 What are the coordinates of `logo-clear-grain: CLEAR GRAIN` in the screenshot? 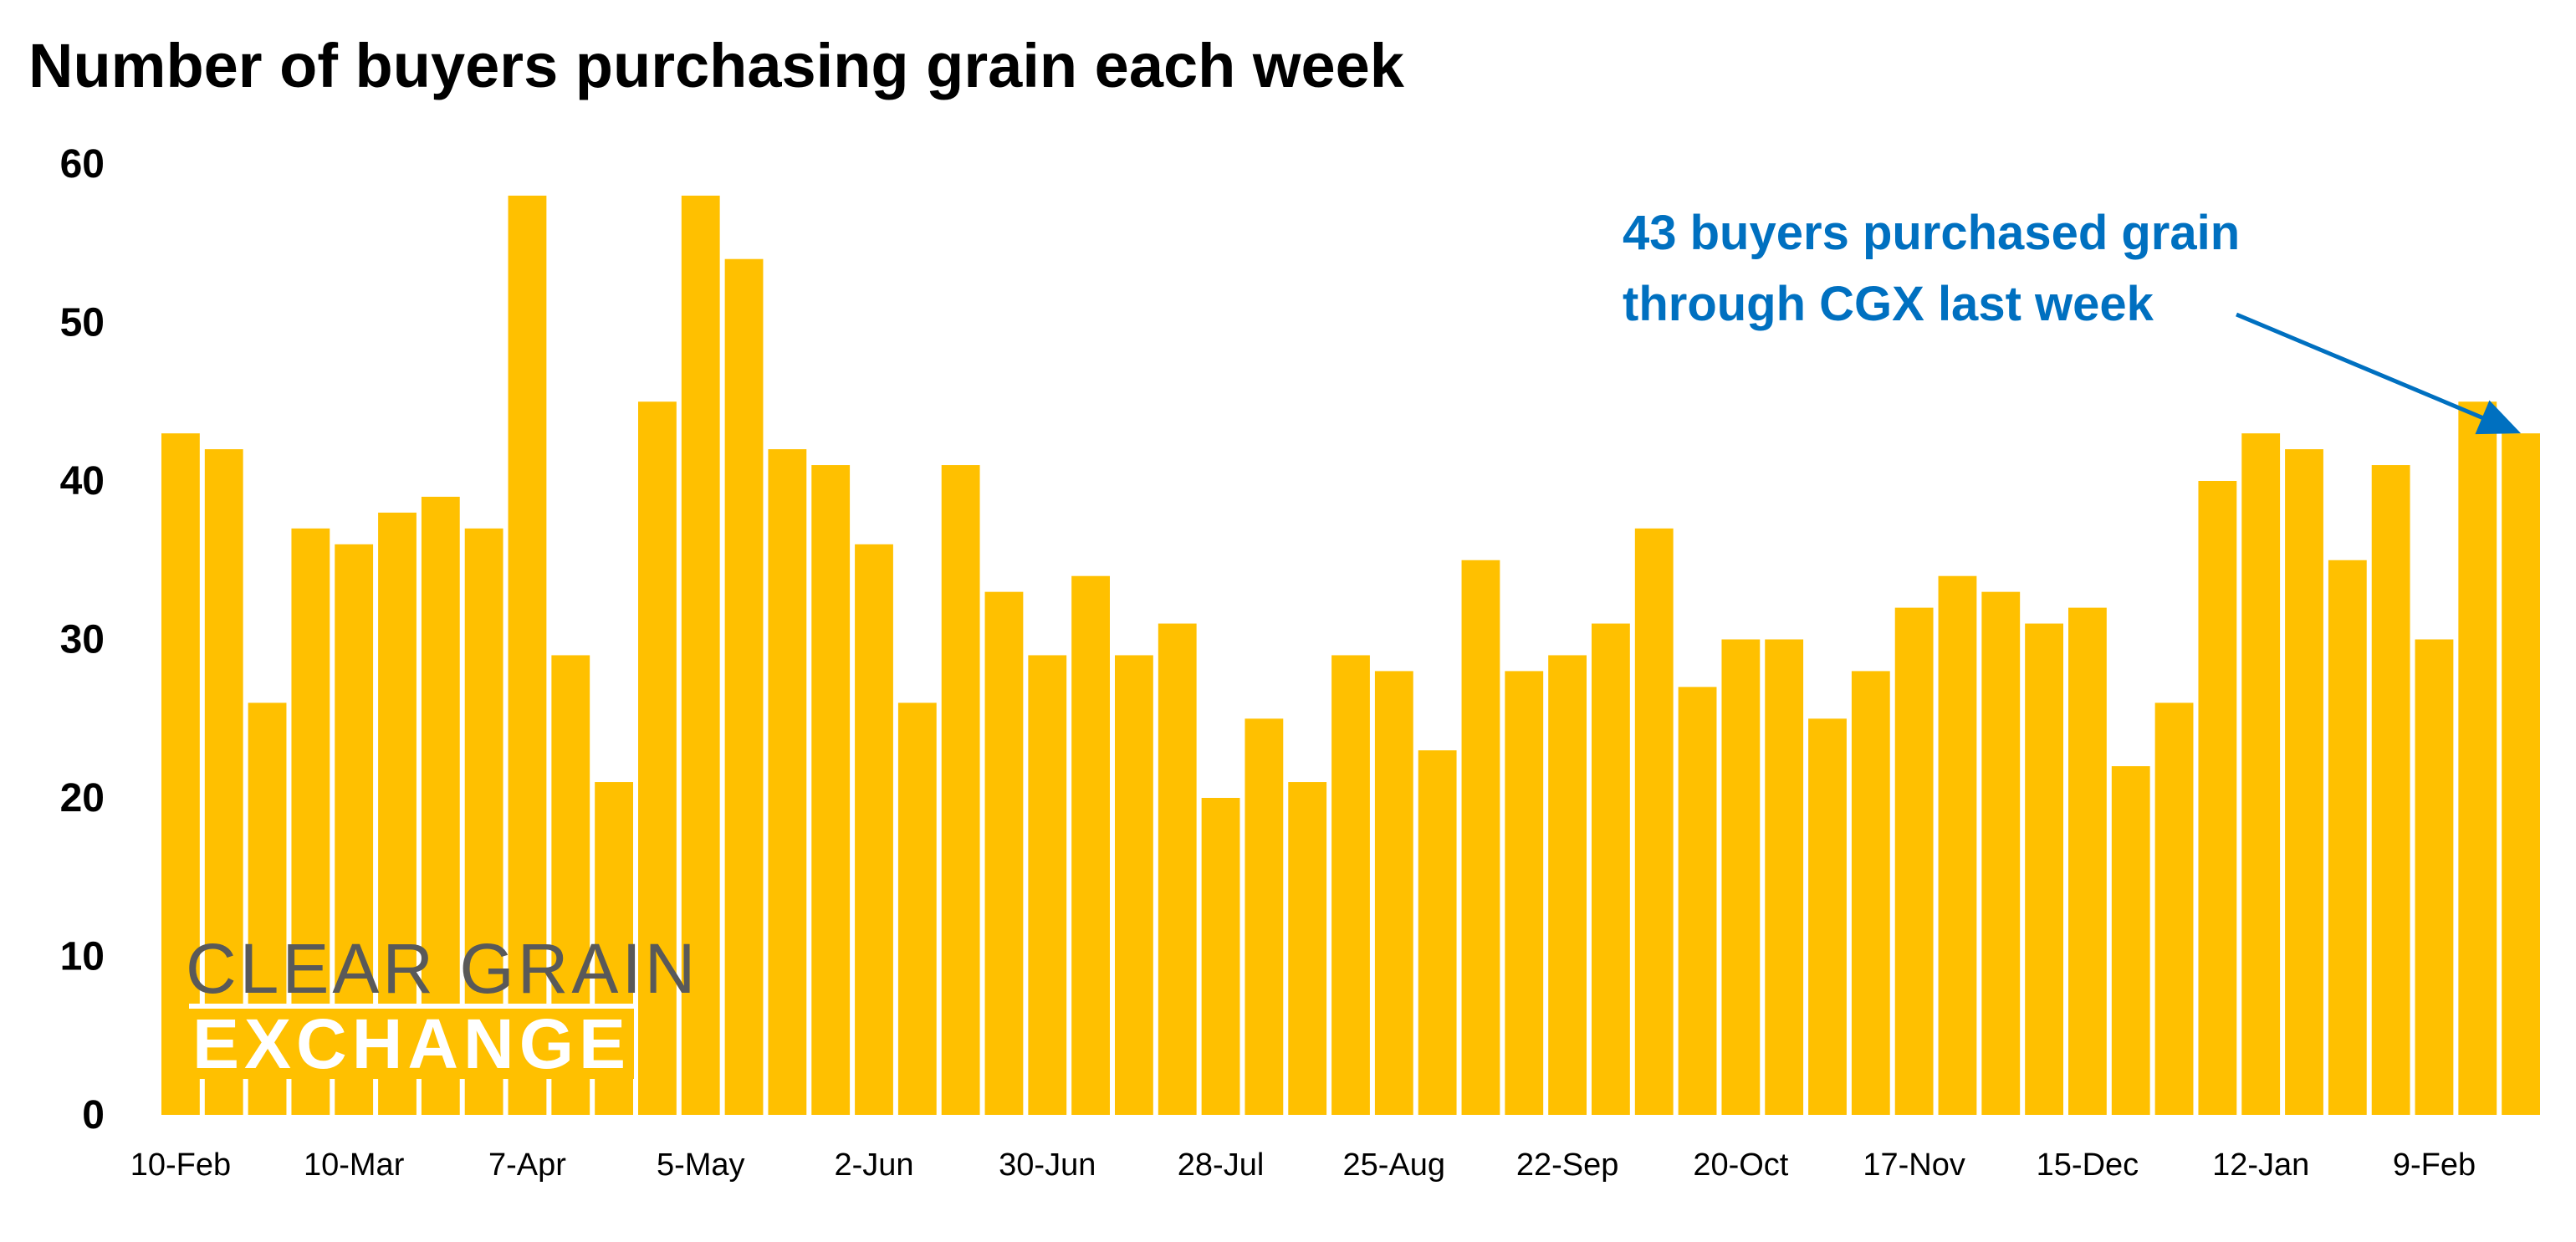 It's located at (442, 968).